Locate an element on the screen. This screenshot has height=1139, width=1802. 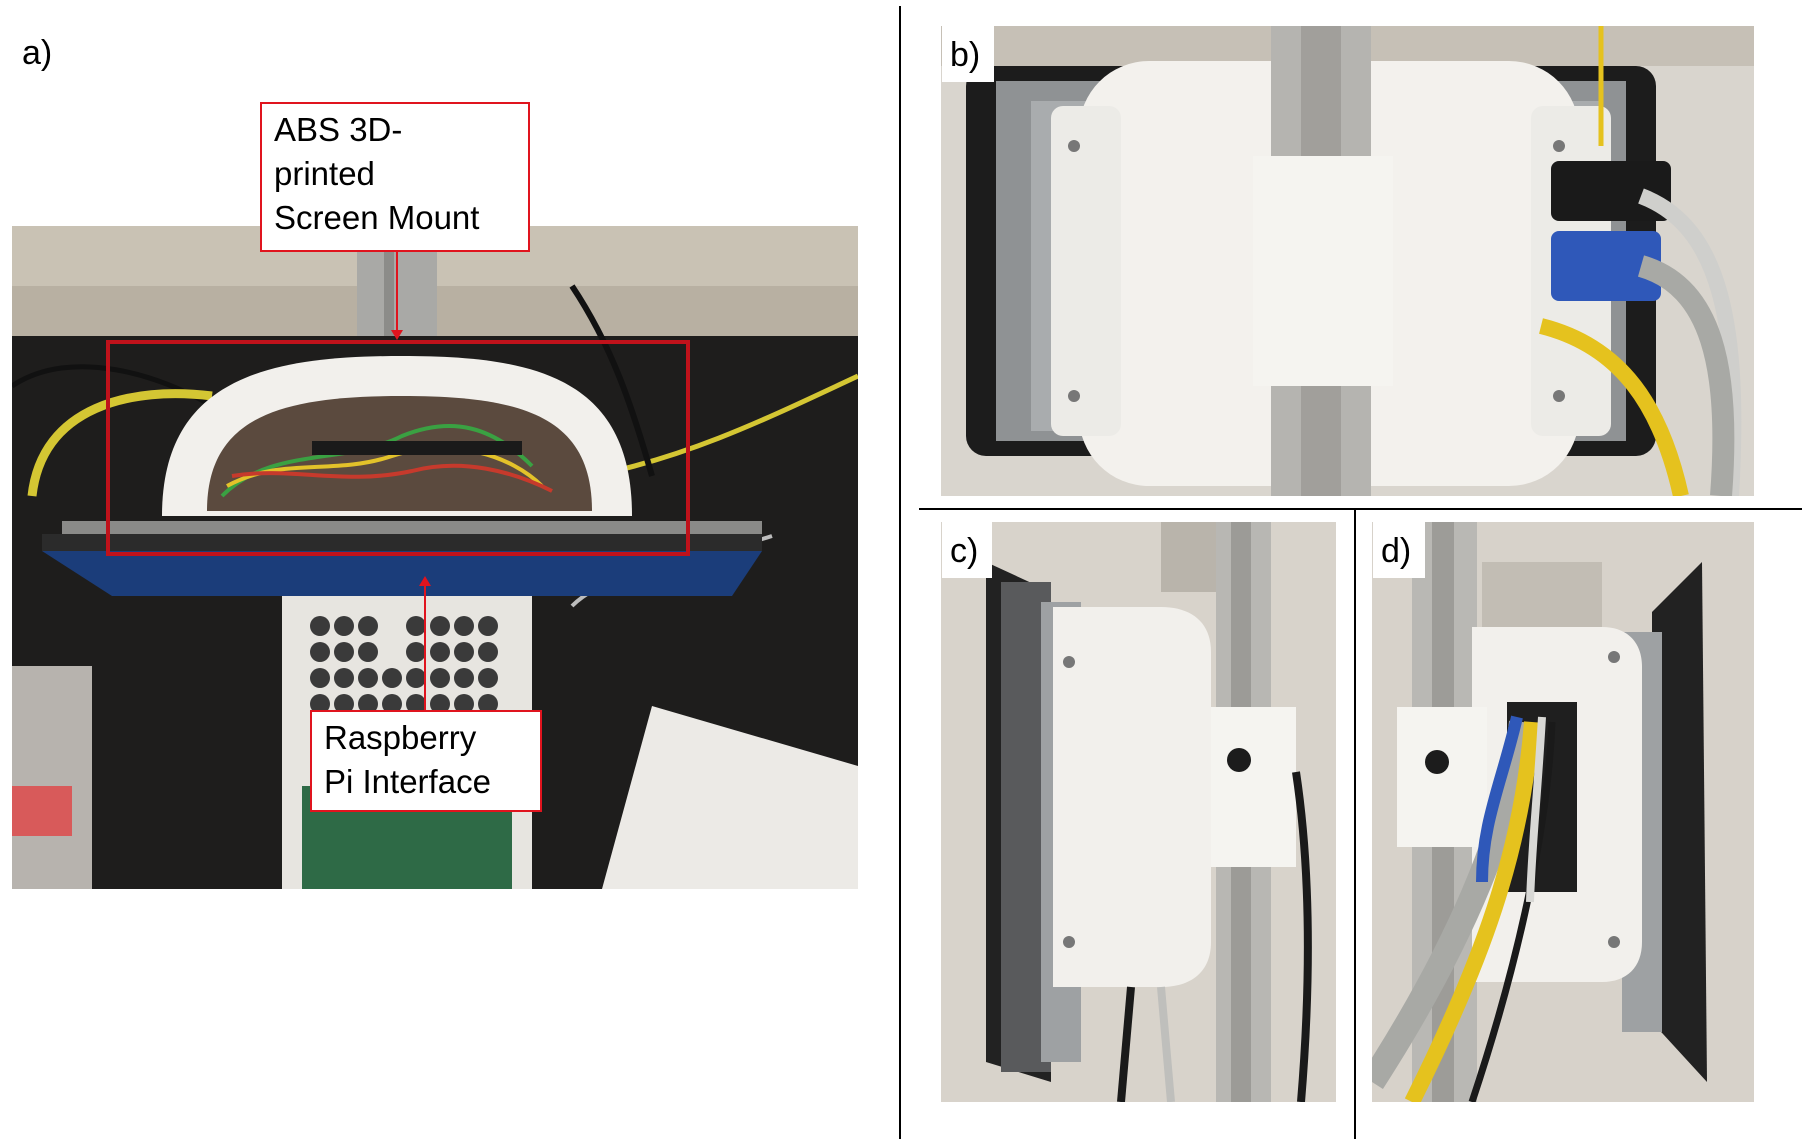
panel-c-photo is located at coordinates (1138, 812).